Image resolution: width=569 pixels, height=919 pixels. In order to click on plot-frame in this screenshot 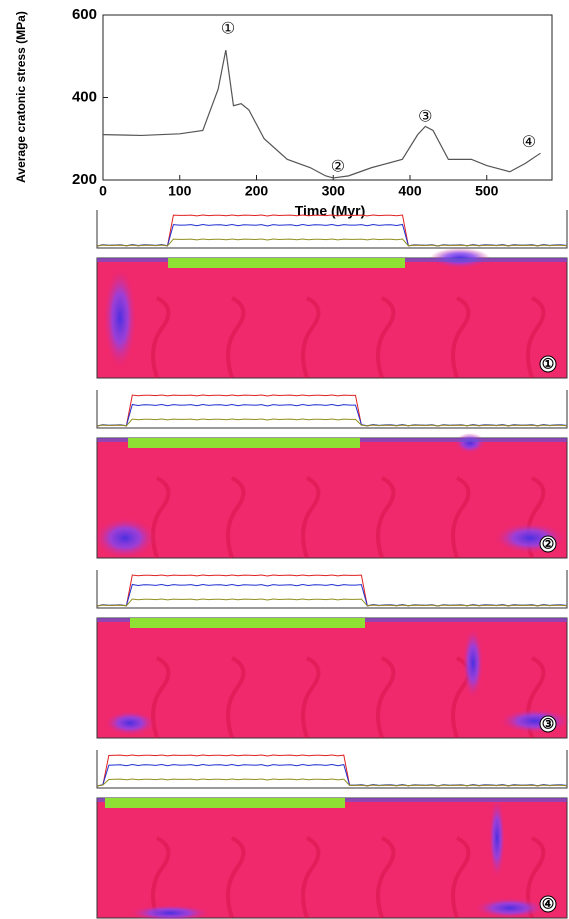, I will do `click(327, 97)`.